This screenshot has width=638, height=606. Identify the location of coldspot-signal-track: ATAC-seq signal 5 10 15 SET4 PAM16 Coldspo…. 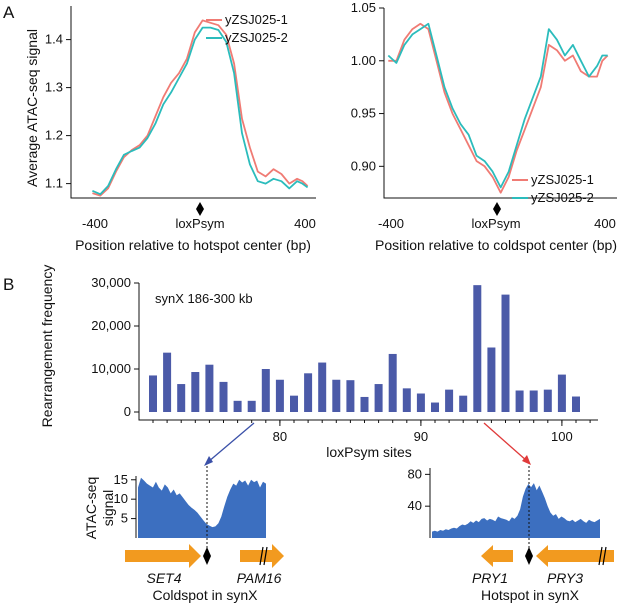
(183, 534).